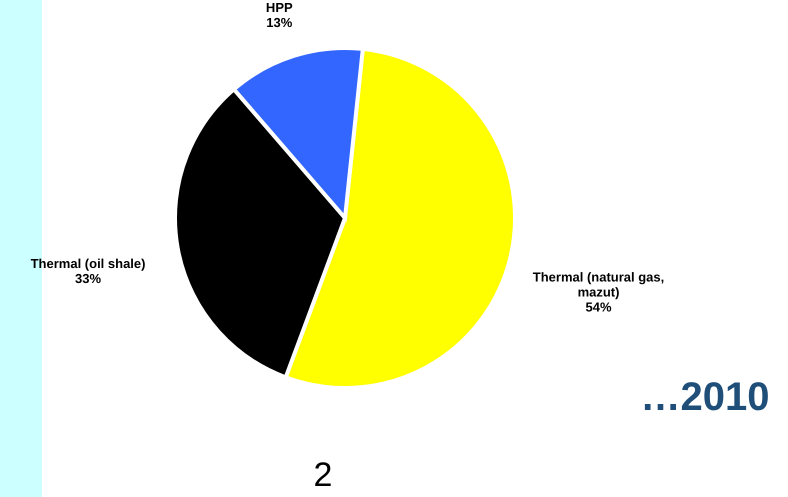 The image size is (788, 497). I want to click on text: 2, so click(323, 475).